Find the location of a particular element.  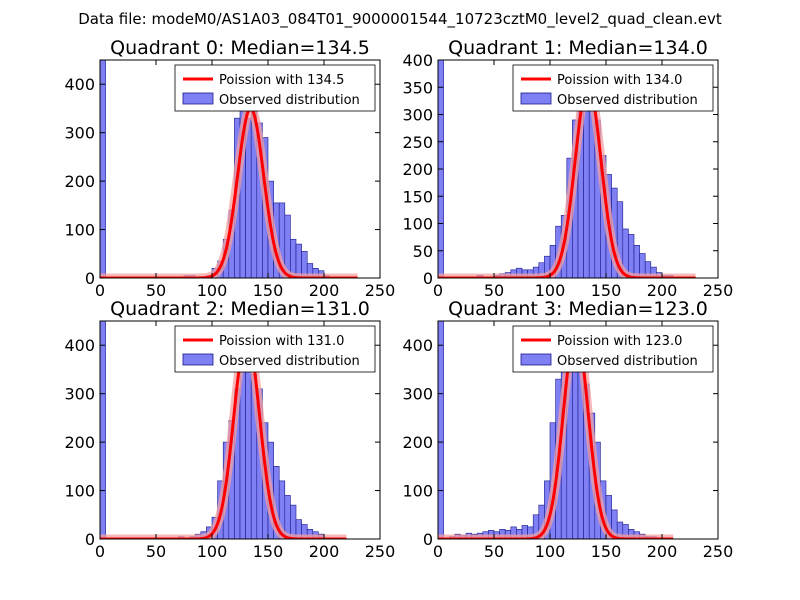

legend: Poission with 131.0 Observed distribution is located at coordinates (275, 349).